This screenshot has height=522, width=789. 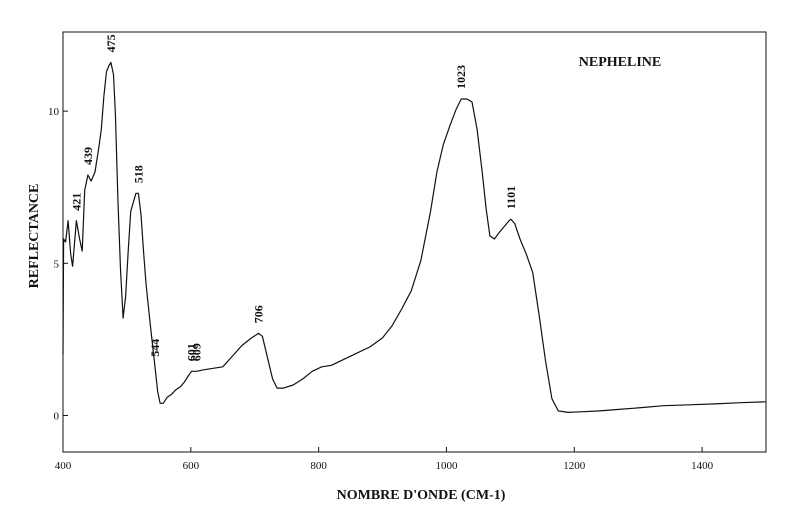 What do you see at coordinates (191, 466) in the screenshot?
I see `x-tick-label: 600` at bounding box center [191, 466].